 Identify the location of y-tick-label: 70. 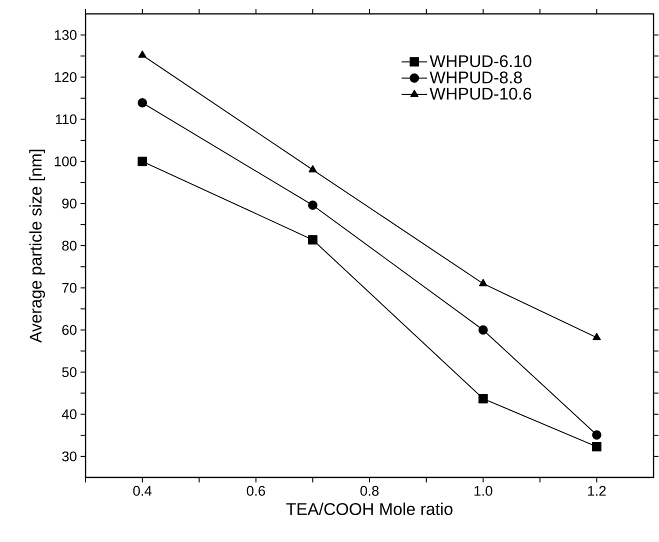
(69, 287).